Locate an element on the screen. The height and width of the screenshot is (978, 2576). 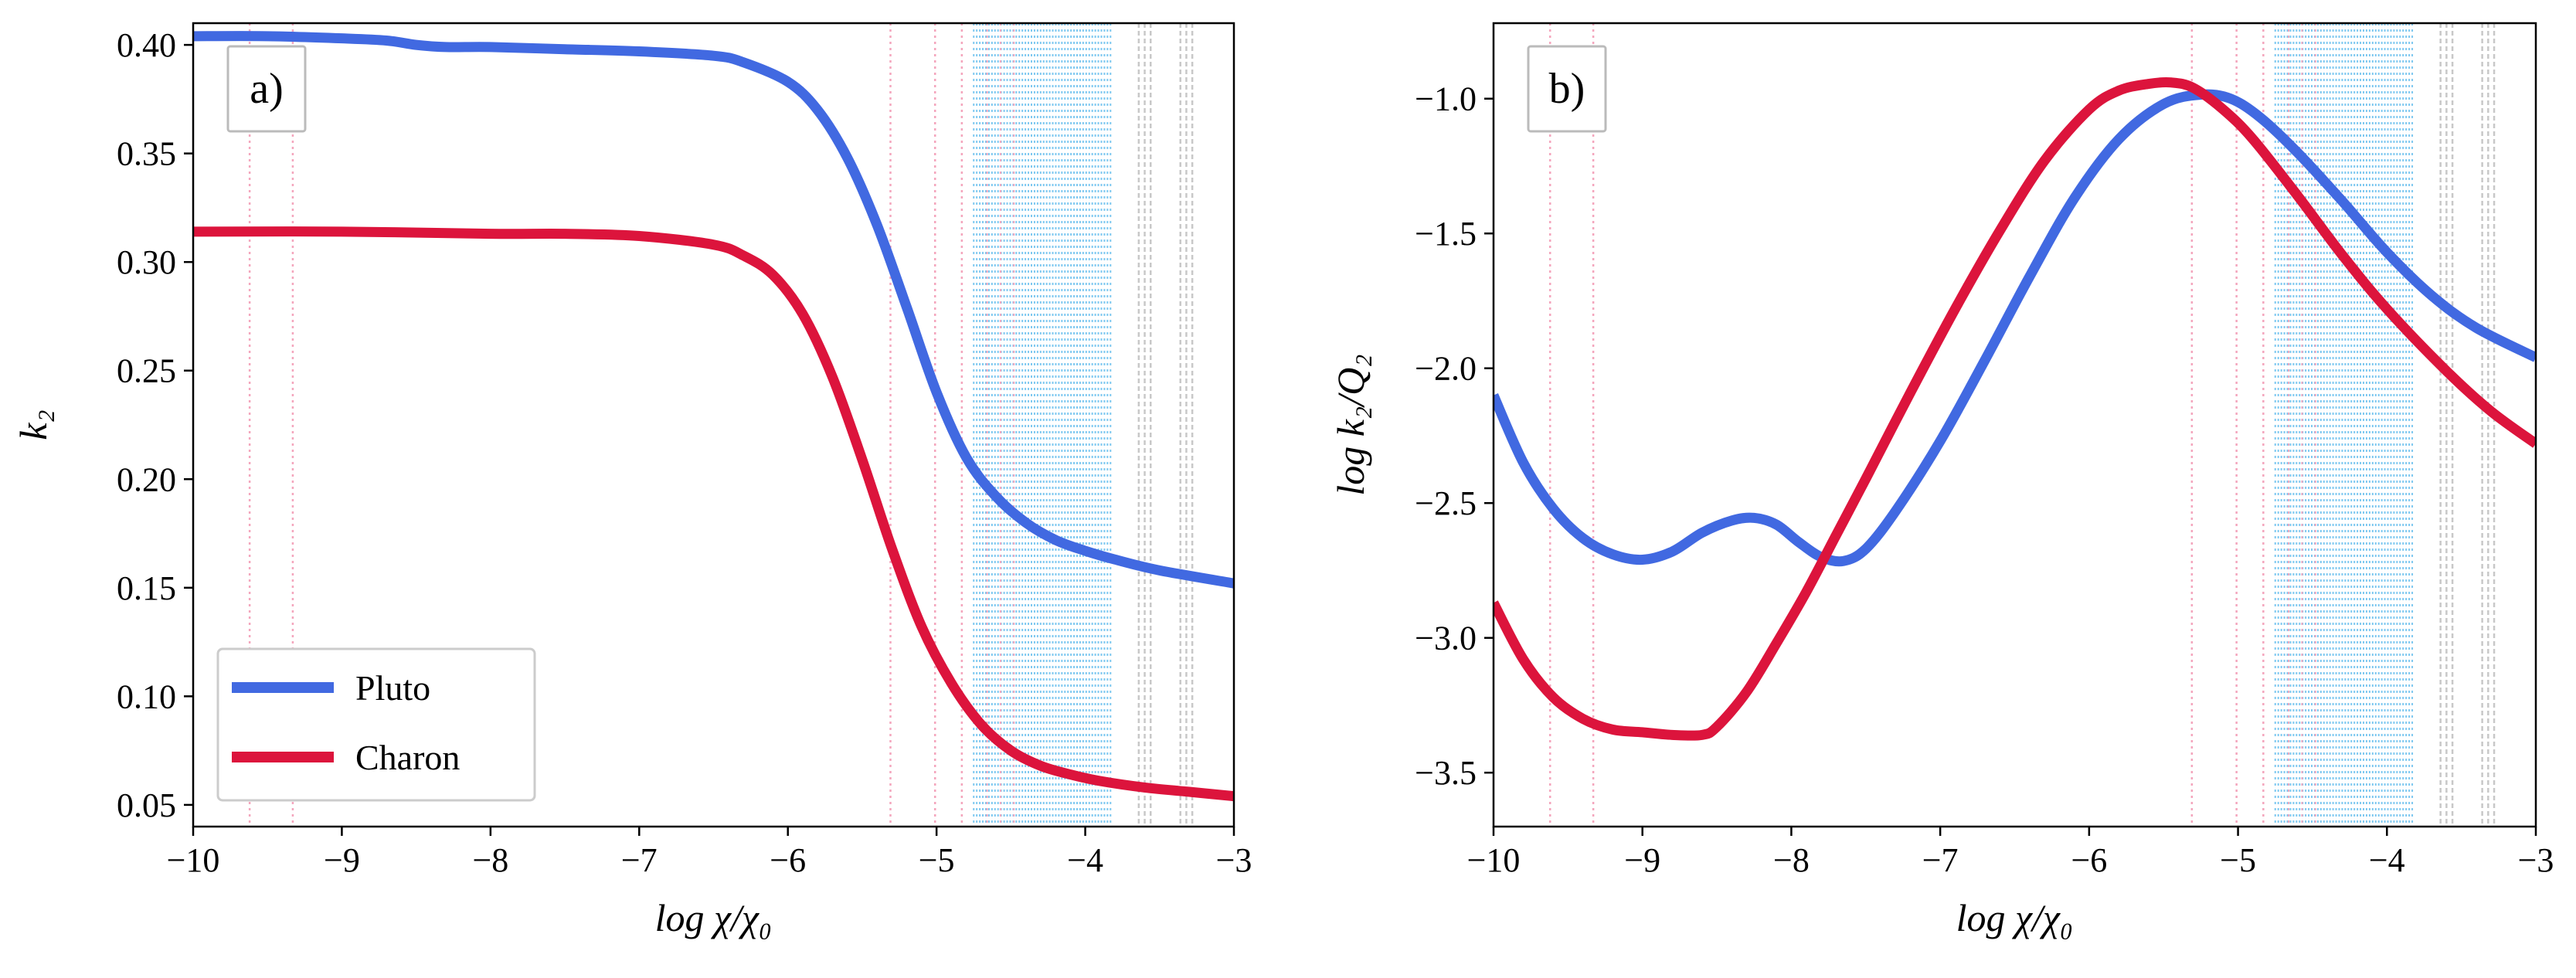
y-tick-label: 0.35 is located at coordinates (146, 154).